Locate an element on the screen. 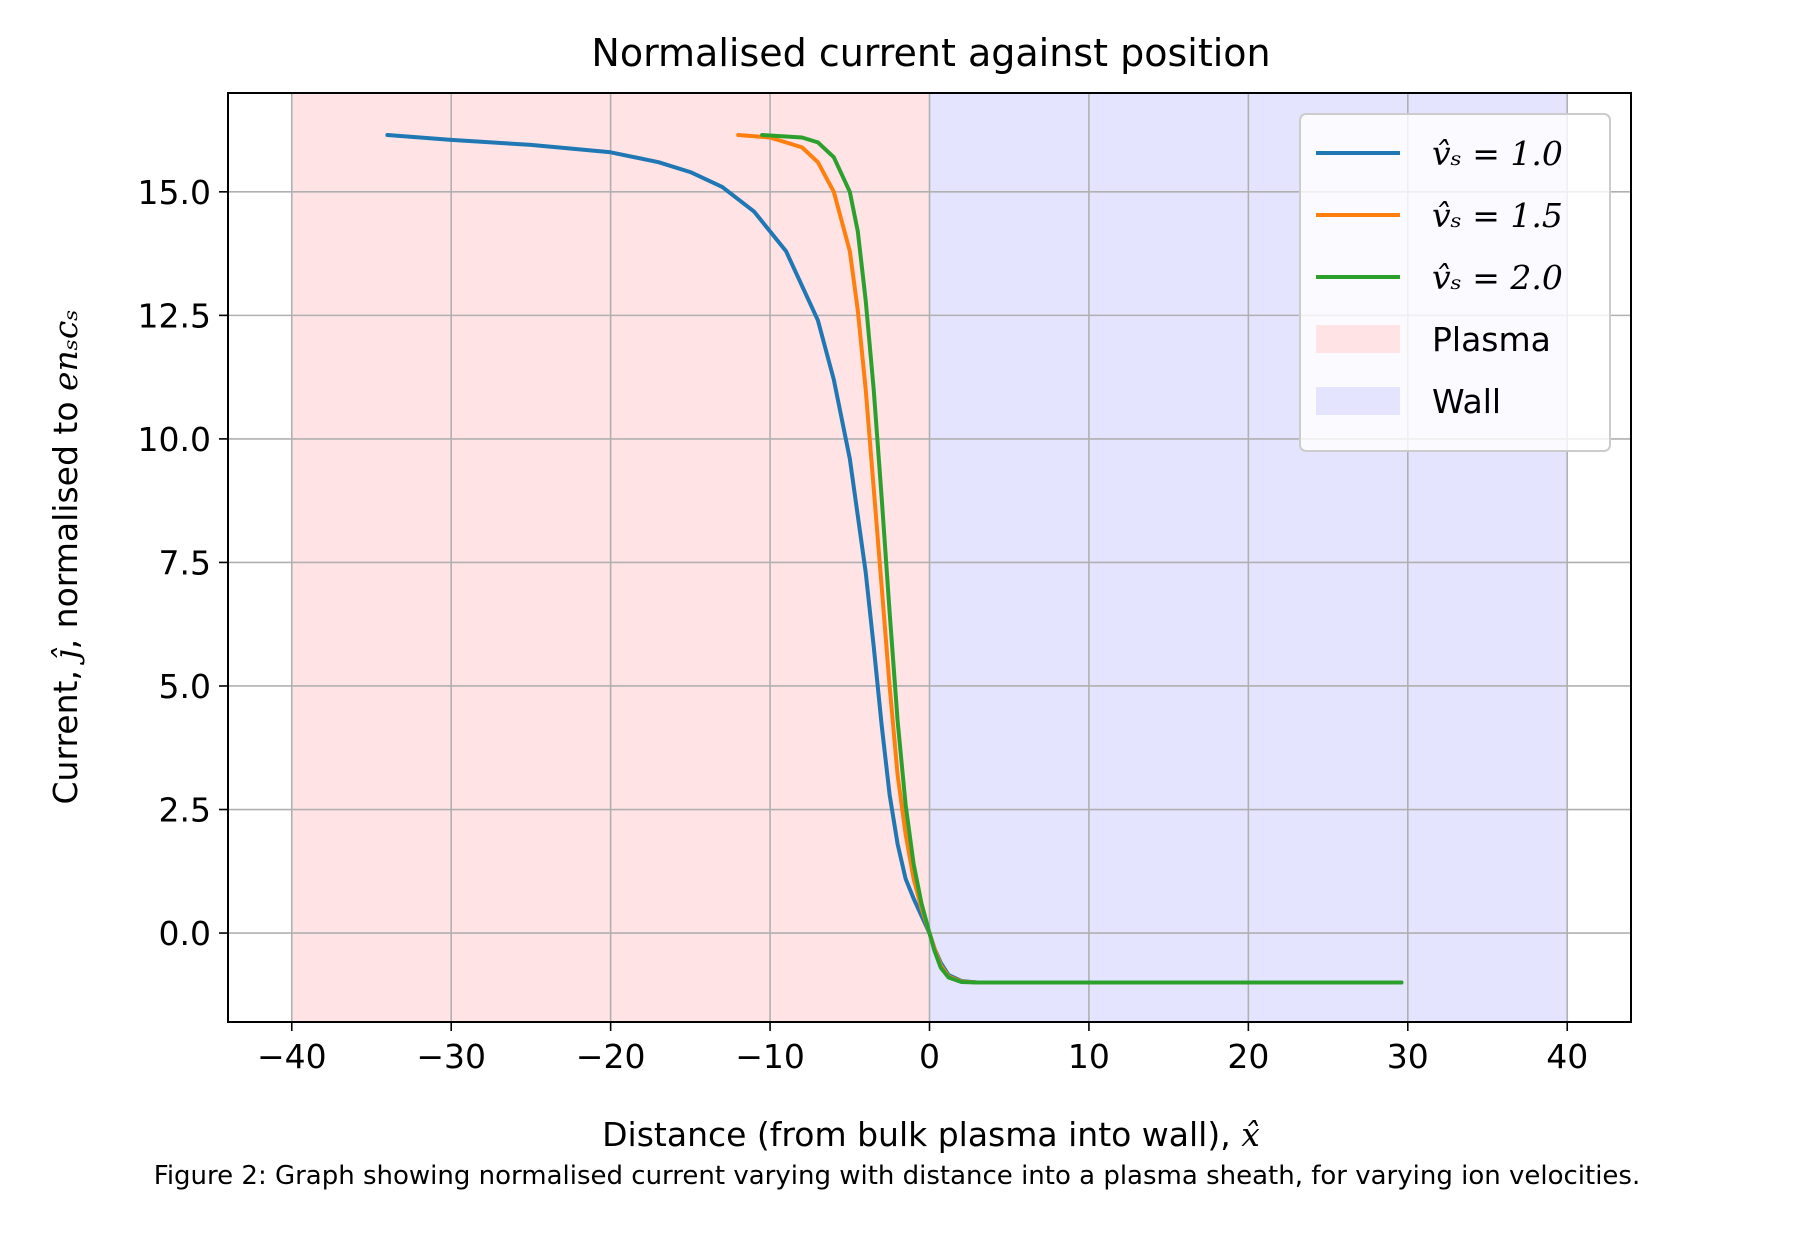 This screenshot has width=1794, height=1257. x-tick-label: −20 is located at coordinates (611, 1056).